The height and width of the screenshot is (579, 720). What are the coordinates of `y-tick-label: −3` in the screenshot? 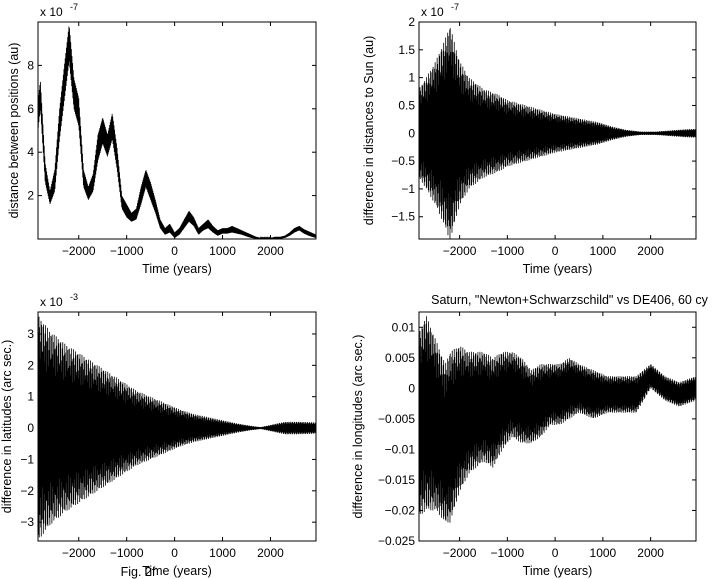 It's located at (27, 522).